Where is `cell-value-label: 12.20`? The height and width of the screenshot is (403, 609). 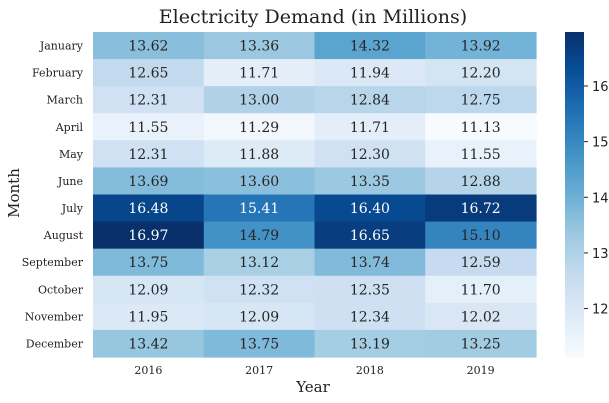
cell-value-label: 12.20 is located at coordinates (481, 74).